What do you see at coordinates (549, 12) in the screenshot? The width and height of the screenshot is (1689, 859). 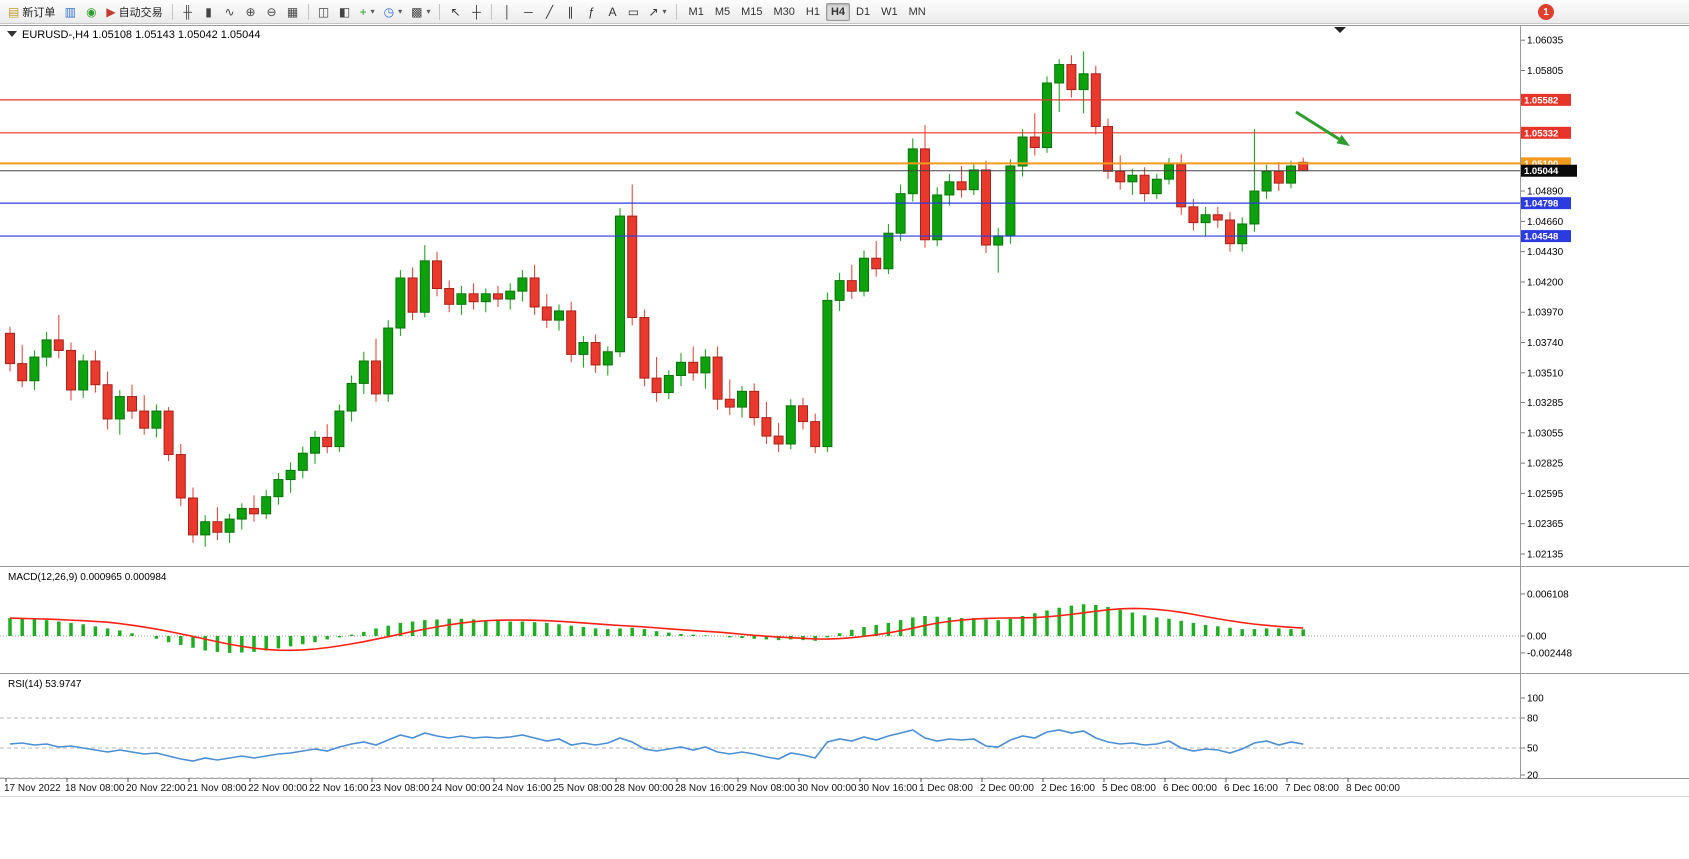 I see `trendline-button: ╱` at bounding box center [549, 12].